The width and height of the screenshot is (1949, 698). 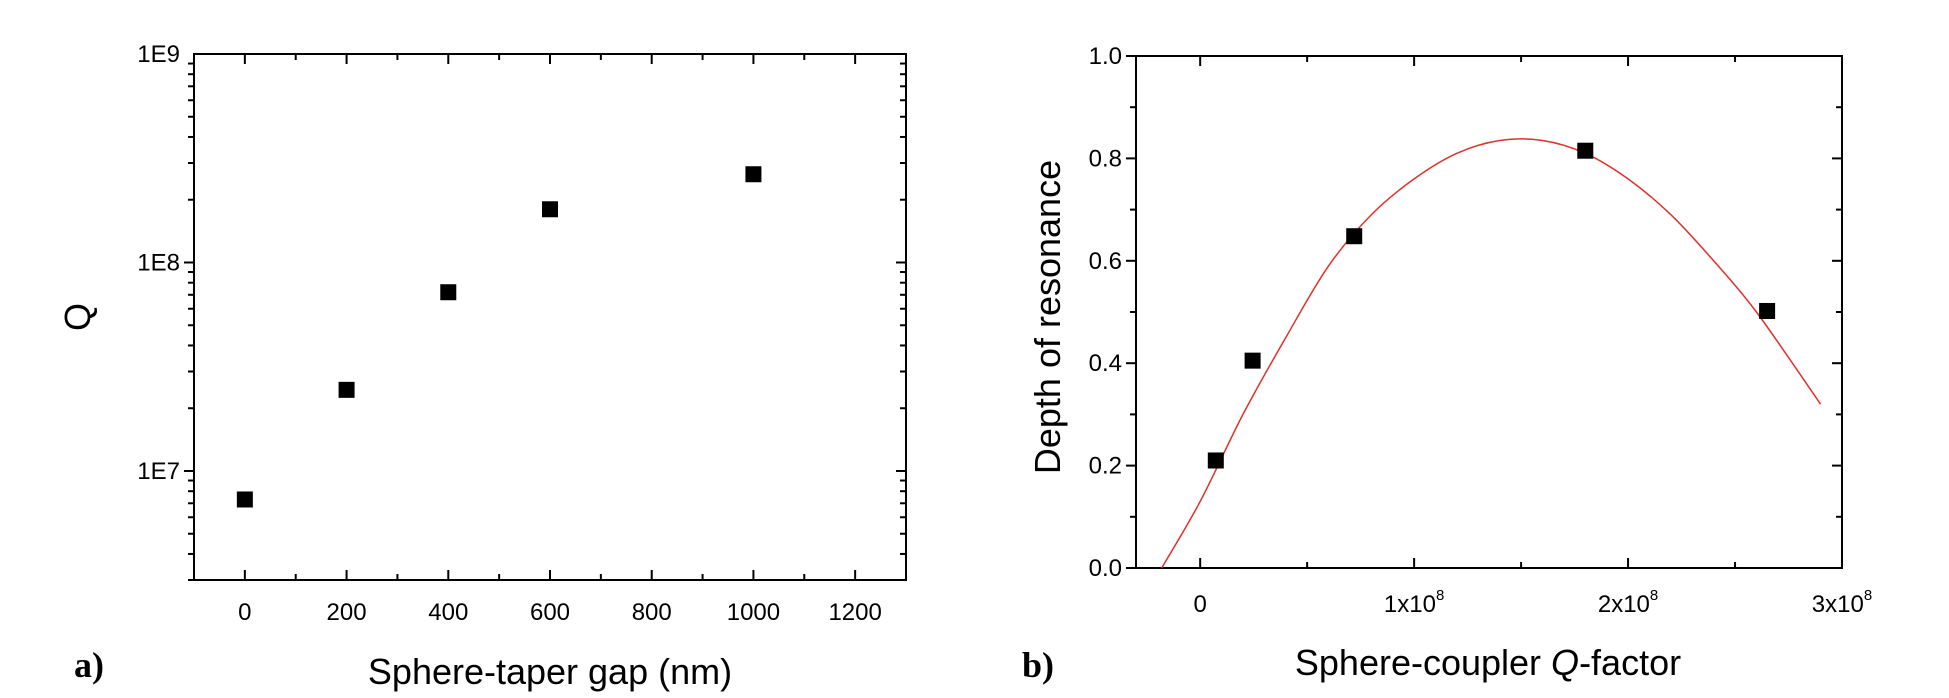 What do you see at coordinates (854, 612) in the screenshot?
I see `panel-a-x-tick-label: 1200` at bounding box center [854, 612].